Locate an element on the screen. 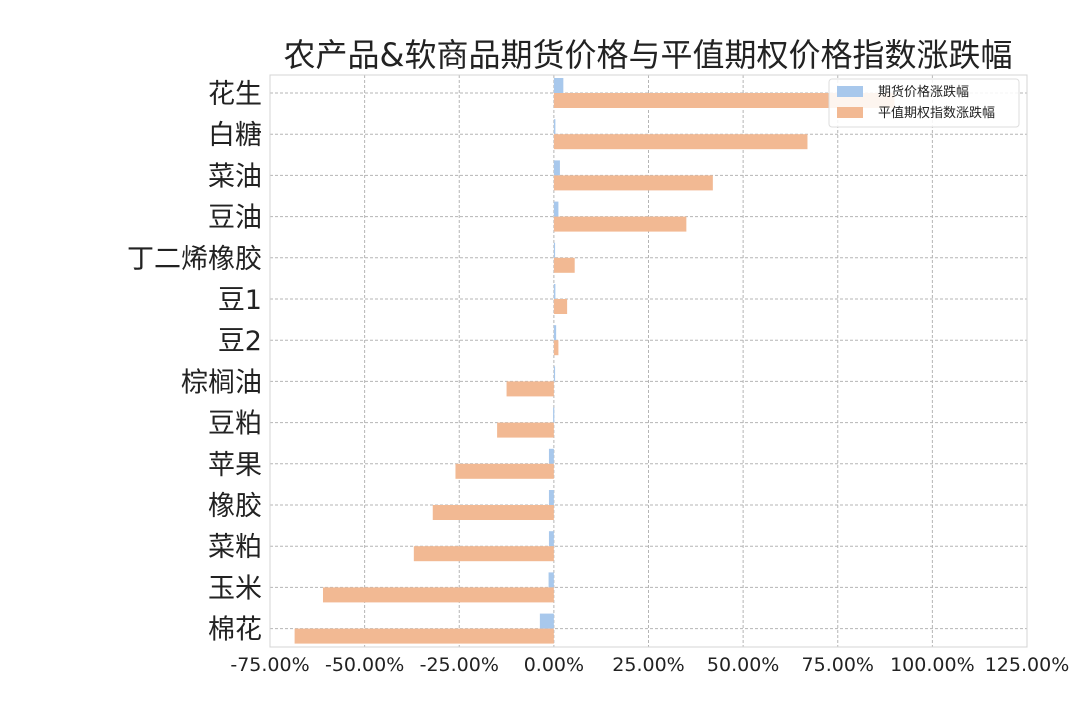  y-tick-label: 丁二烯橡胶 is located at coordinates (194, 259).